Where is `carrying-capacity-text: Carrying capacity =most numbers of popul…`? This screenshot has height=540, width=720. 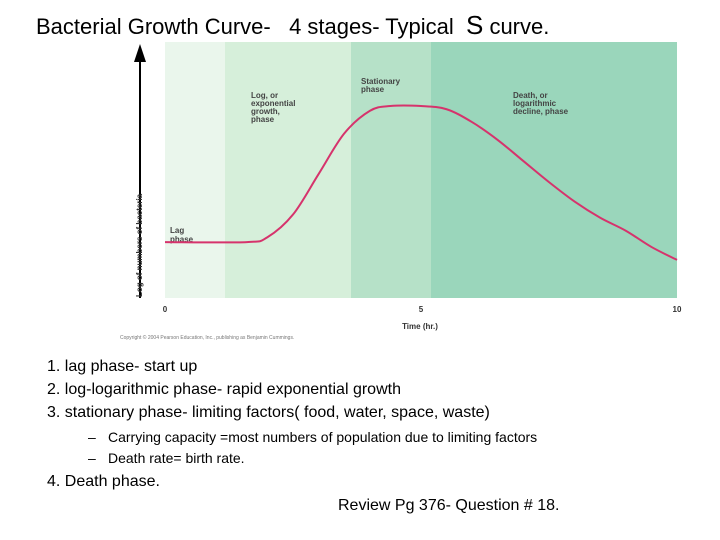 carrying-capacity-text: Carrying capacity =most numbers of popul… is located at coordinates (323, 437).